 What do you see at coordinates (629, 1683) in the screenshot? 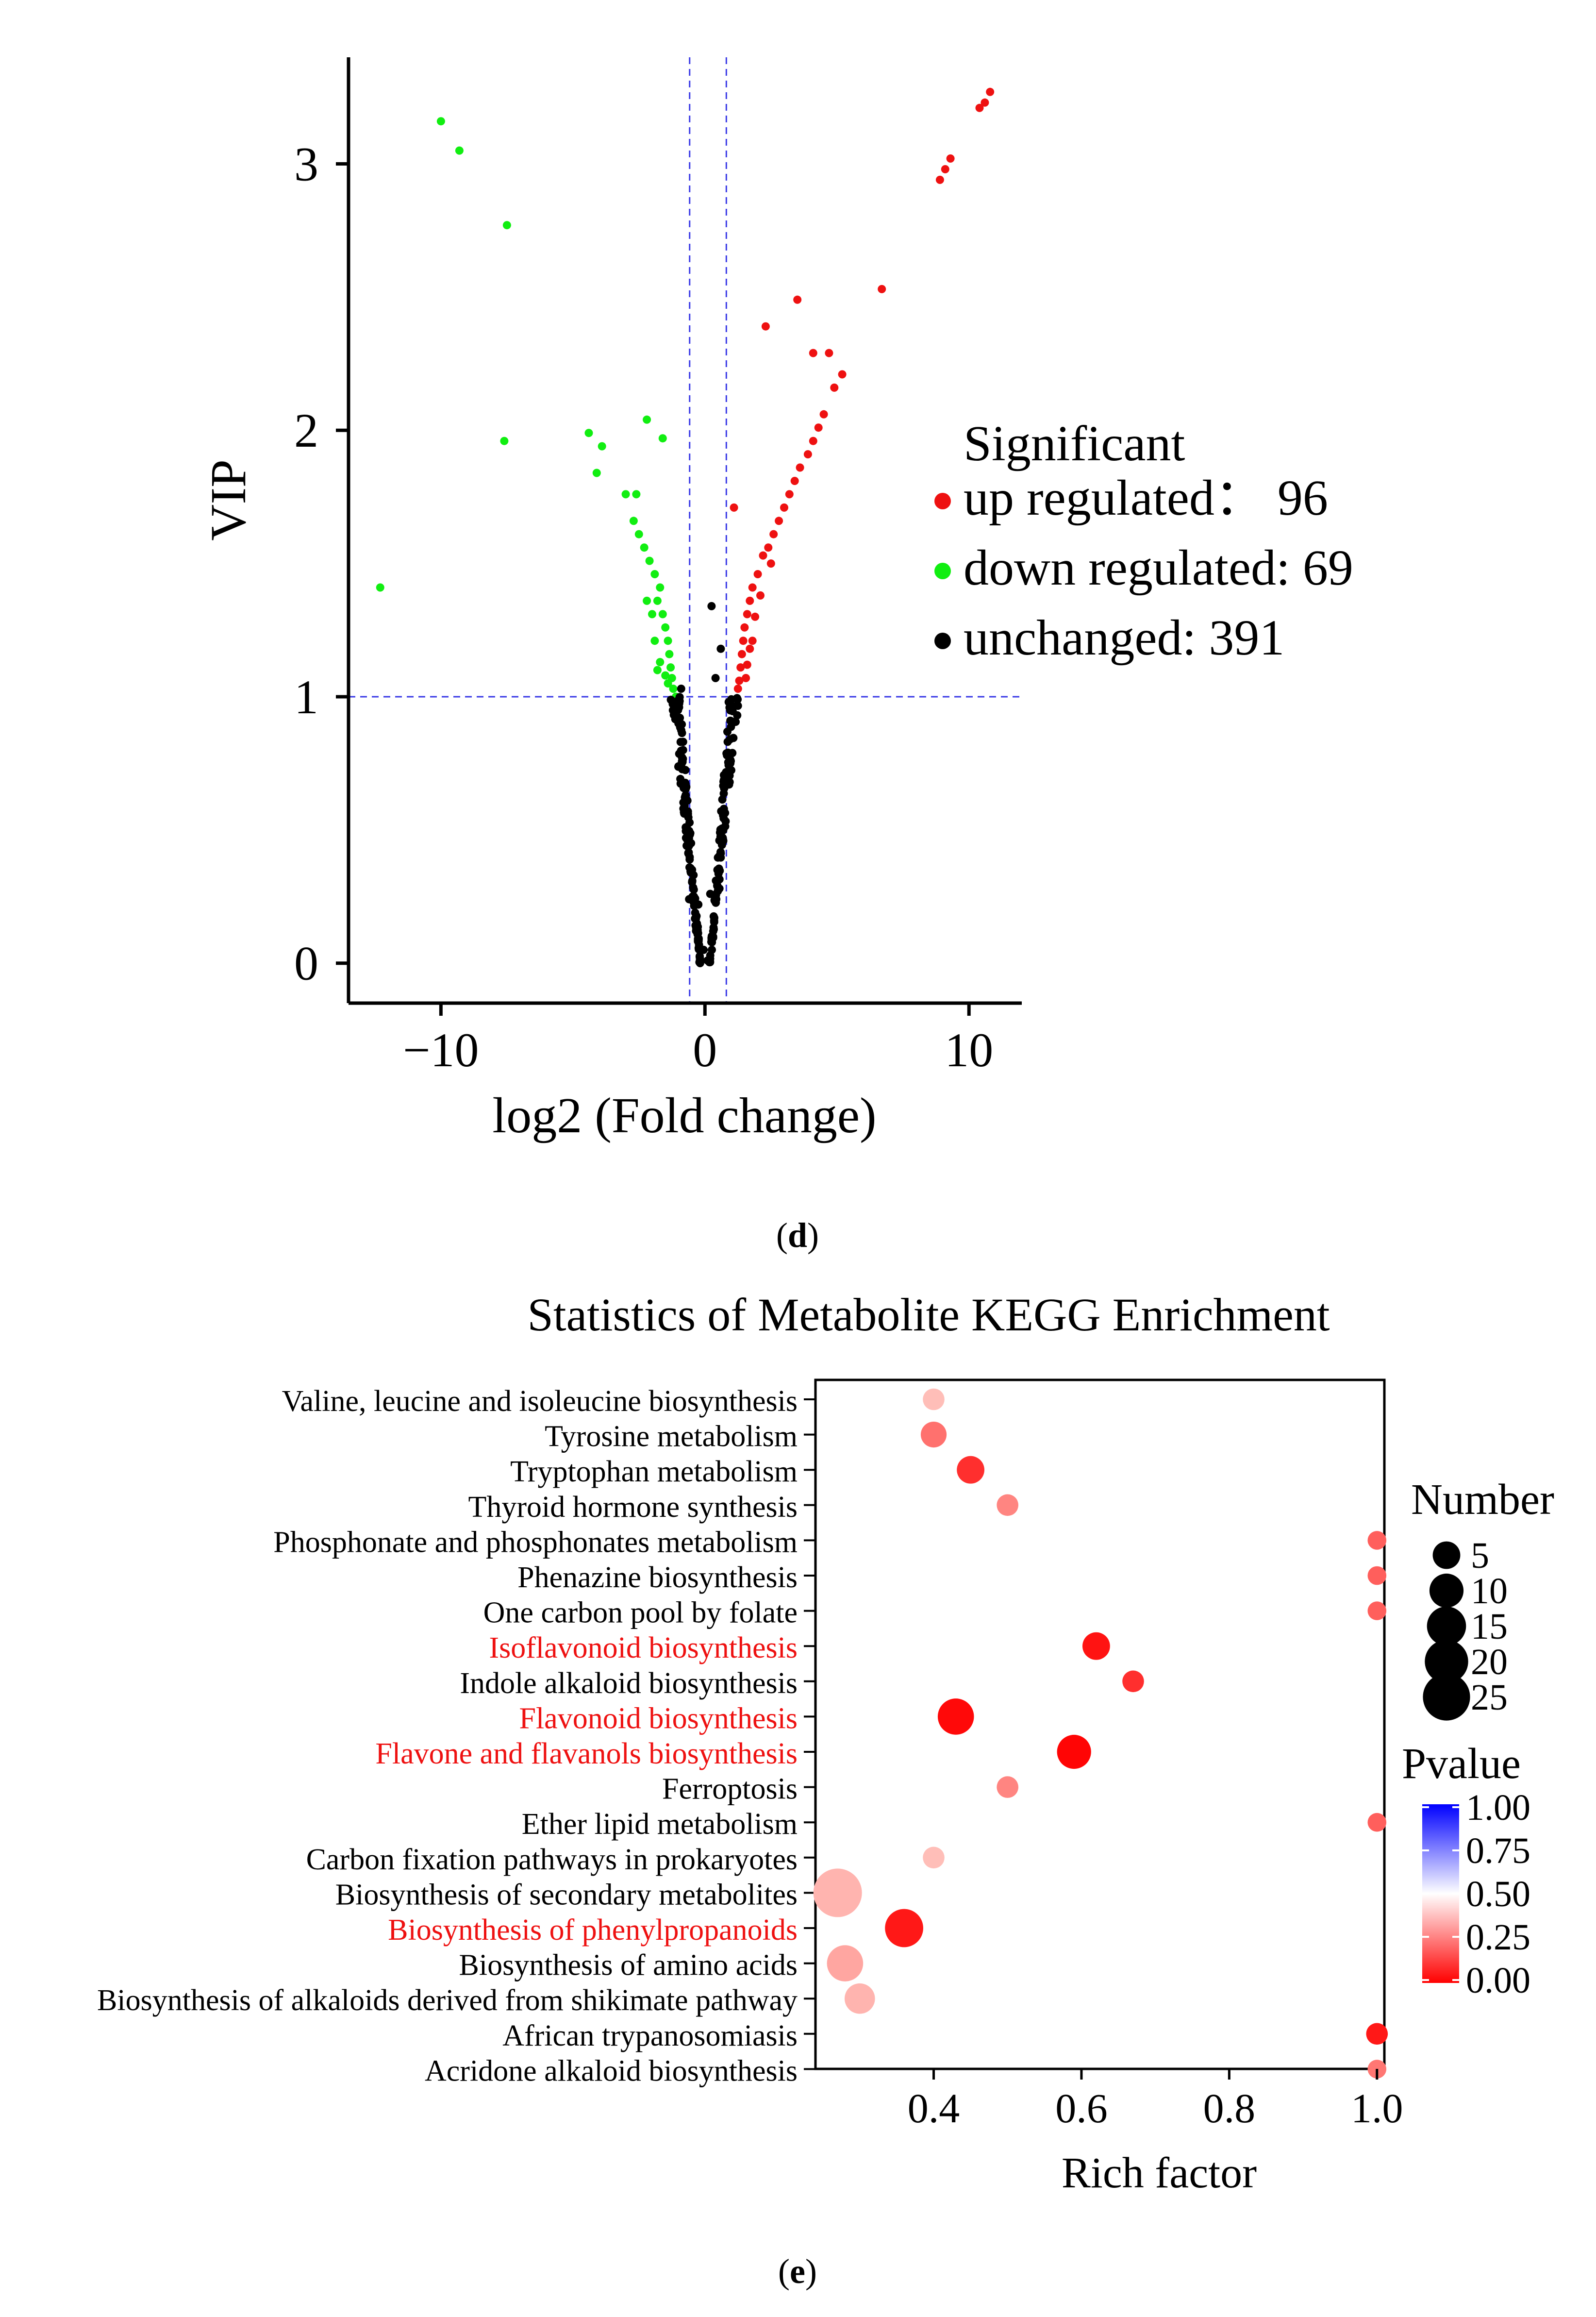
I see `pathway-label: Indole alkaloid biosynthesis` at bounding box center [629, 1683].